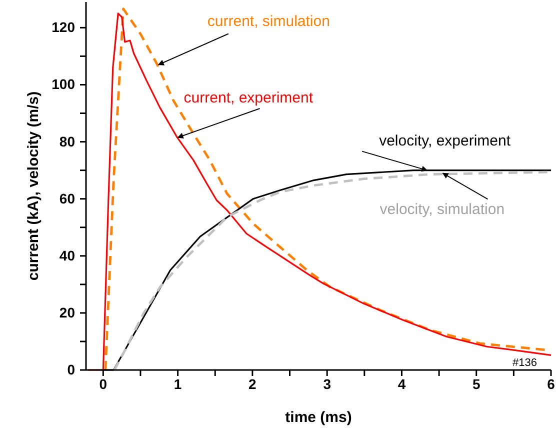 Image resolution: width=560 pixels, height=436 pixels. Describe the element at coordinates (476, 384) in the screenshot. I see `x-tick-label: 5` at that location.